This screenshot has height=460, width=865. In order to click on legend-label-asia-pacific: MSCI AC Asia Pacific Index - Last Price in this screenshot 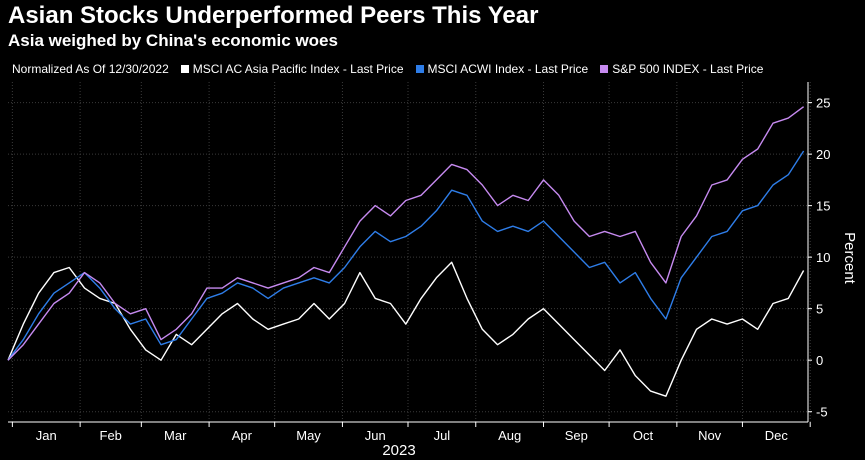, I will do `click(298, 69)`.